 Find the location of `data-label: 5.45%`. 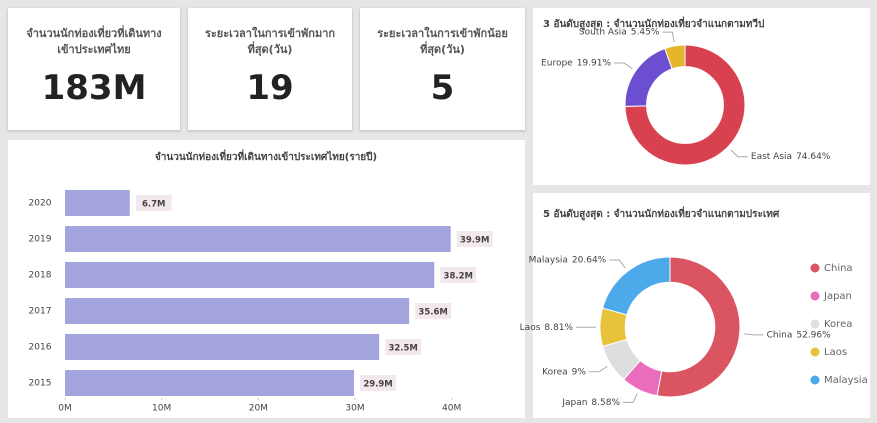

data-label: 5.45% is located at coordinates (645, 33).